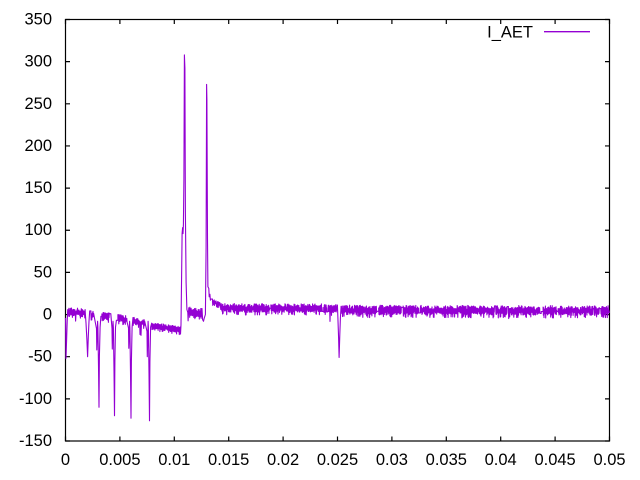  I want to click on svg-text: 0.005, so click(119, 460).